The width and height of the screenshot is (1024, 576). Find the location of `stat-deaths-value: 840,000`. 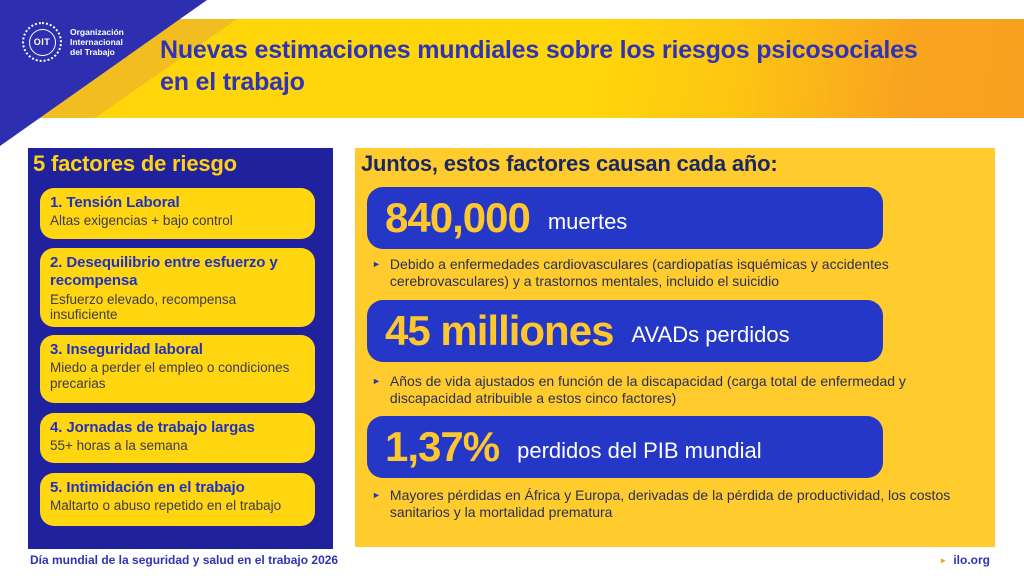

stat-deaths-value: 840,000 is located at coordinates (458, 217).